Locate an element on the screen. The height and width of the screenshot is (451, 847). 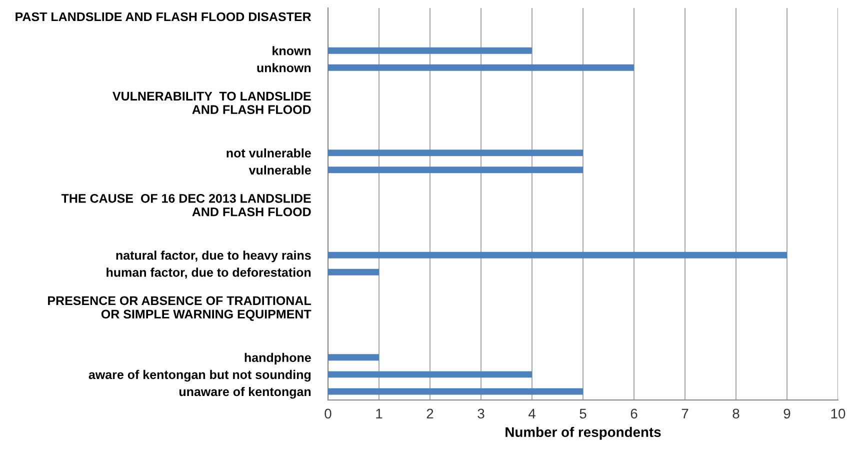
x-axis-title: Number of respondents is located at coordinates (583, 433).